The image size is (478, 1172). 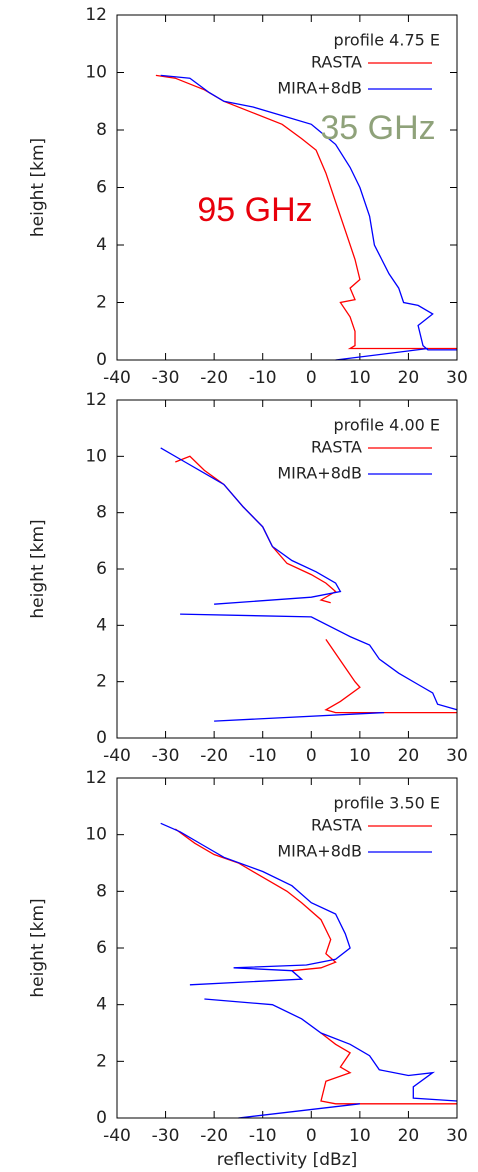 What do you see at coordinates (387, 40) in the screenshot?
I see `legend-title: profile 4.75 E` at bounding box center [387, 40].